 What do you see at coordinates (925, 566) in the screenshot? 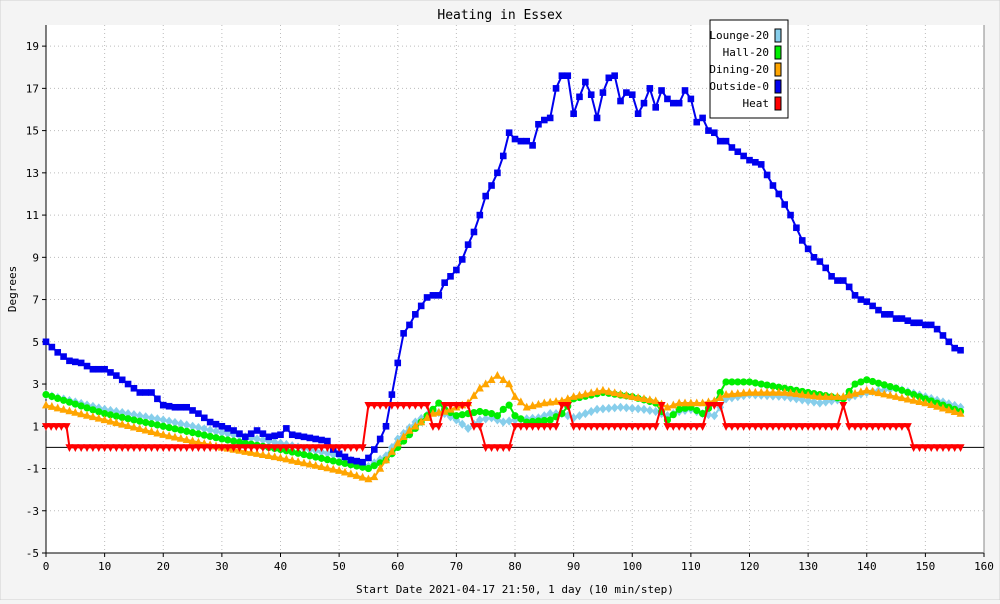
I see `x-tick-label: 150` at bounding box center [925, 566].